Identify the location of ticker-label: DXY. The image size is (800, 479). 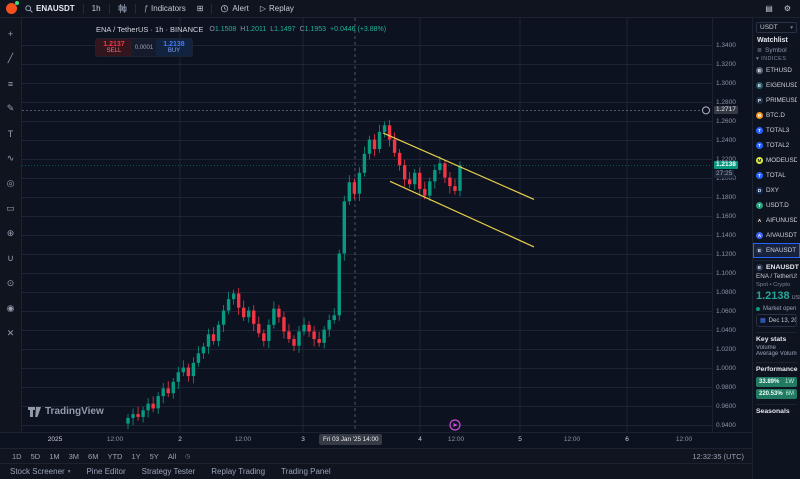
(772, 190).